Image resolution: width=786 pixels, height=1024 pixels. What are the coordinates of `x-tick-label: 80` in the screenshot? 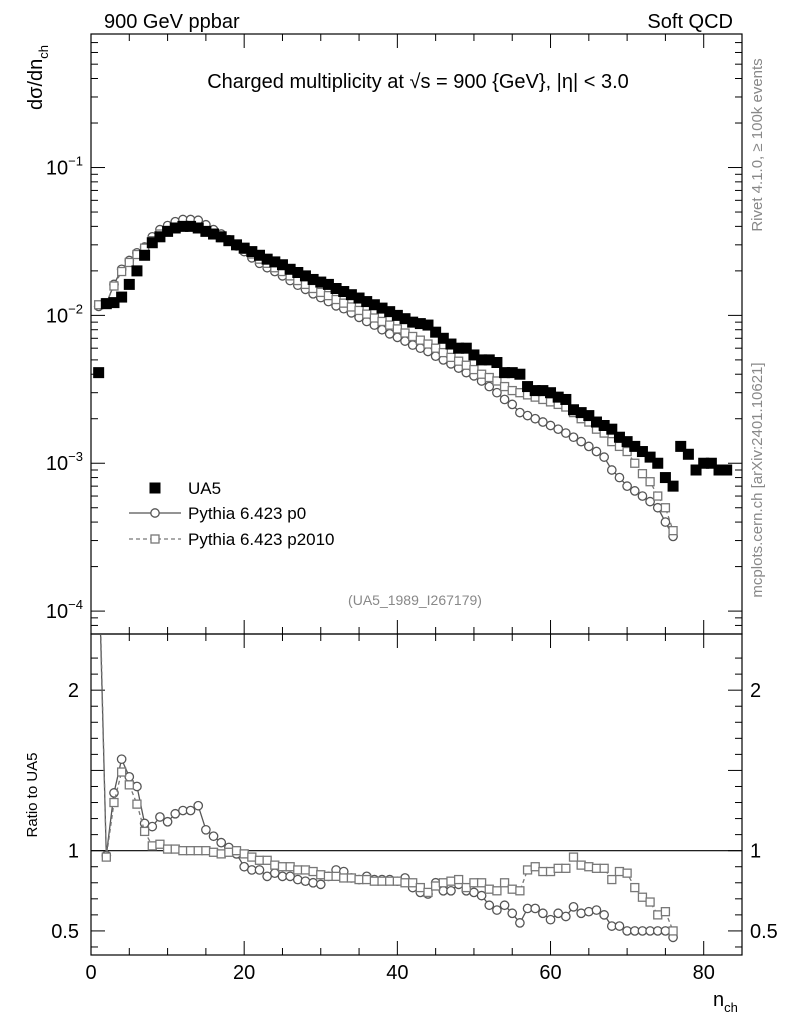 It's located at (704, 973).